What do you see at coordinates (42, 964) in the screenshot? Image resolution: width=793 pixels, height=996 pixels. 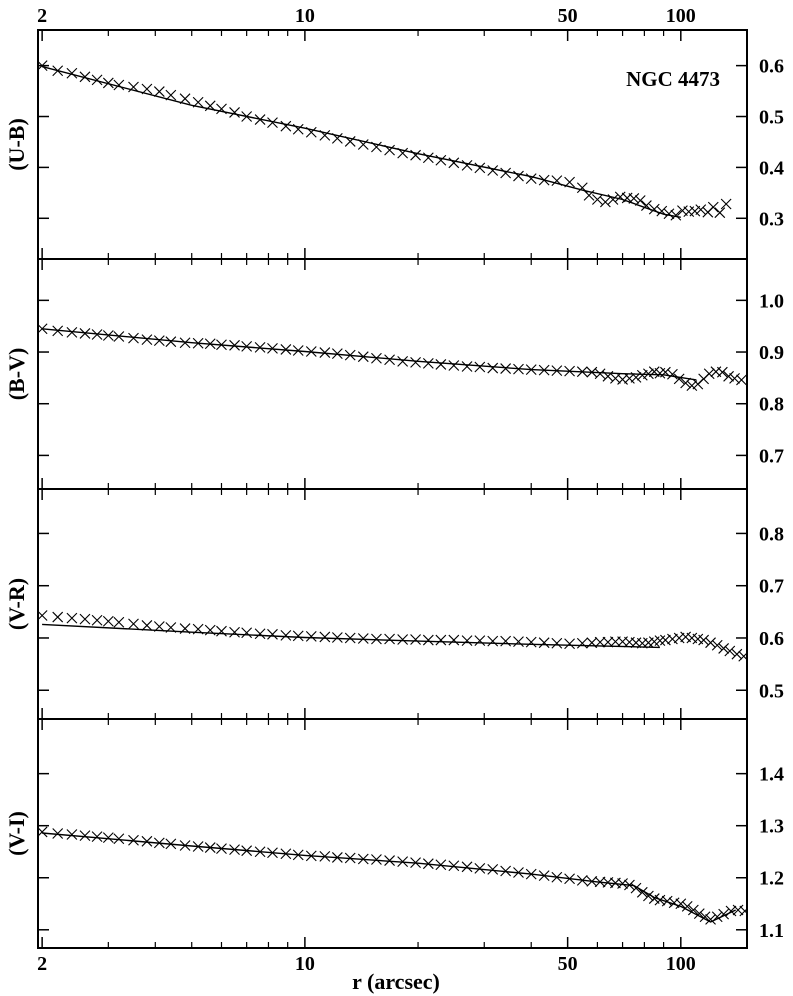 I see `x-tick-label-bottom: 2` at bounding box center [42, 964].